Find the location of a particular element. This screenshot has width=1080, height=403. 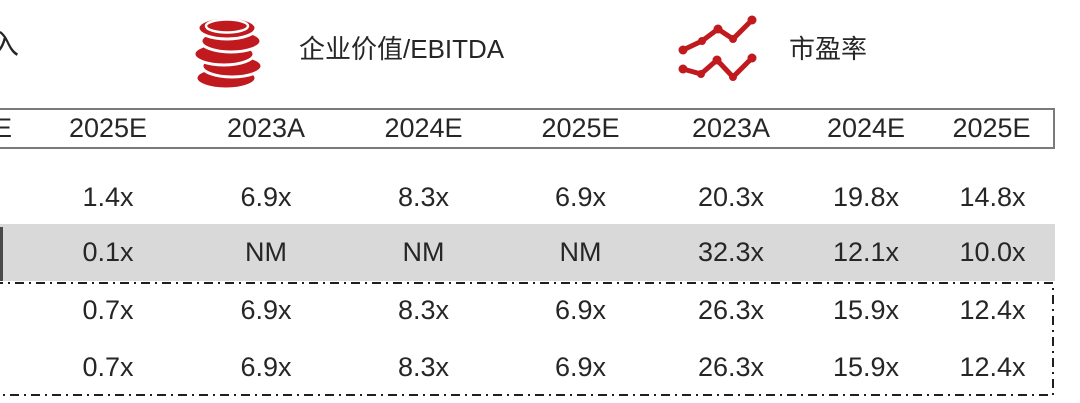

table-row-highlighted: 0.1x NM NM NM 32.3x 12.1x 10.0x is located at coordinates (527, 252).